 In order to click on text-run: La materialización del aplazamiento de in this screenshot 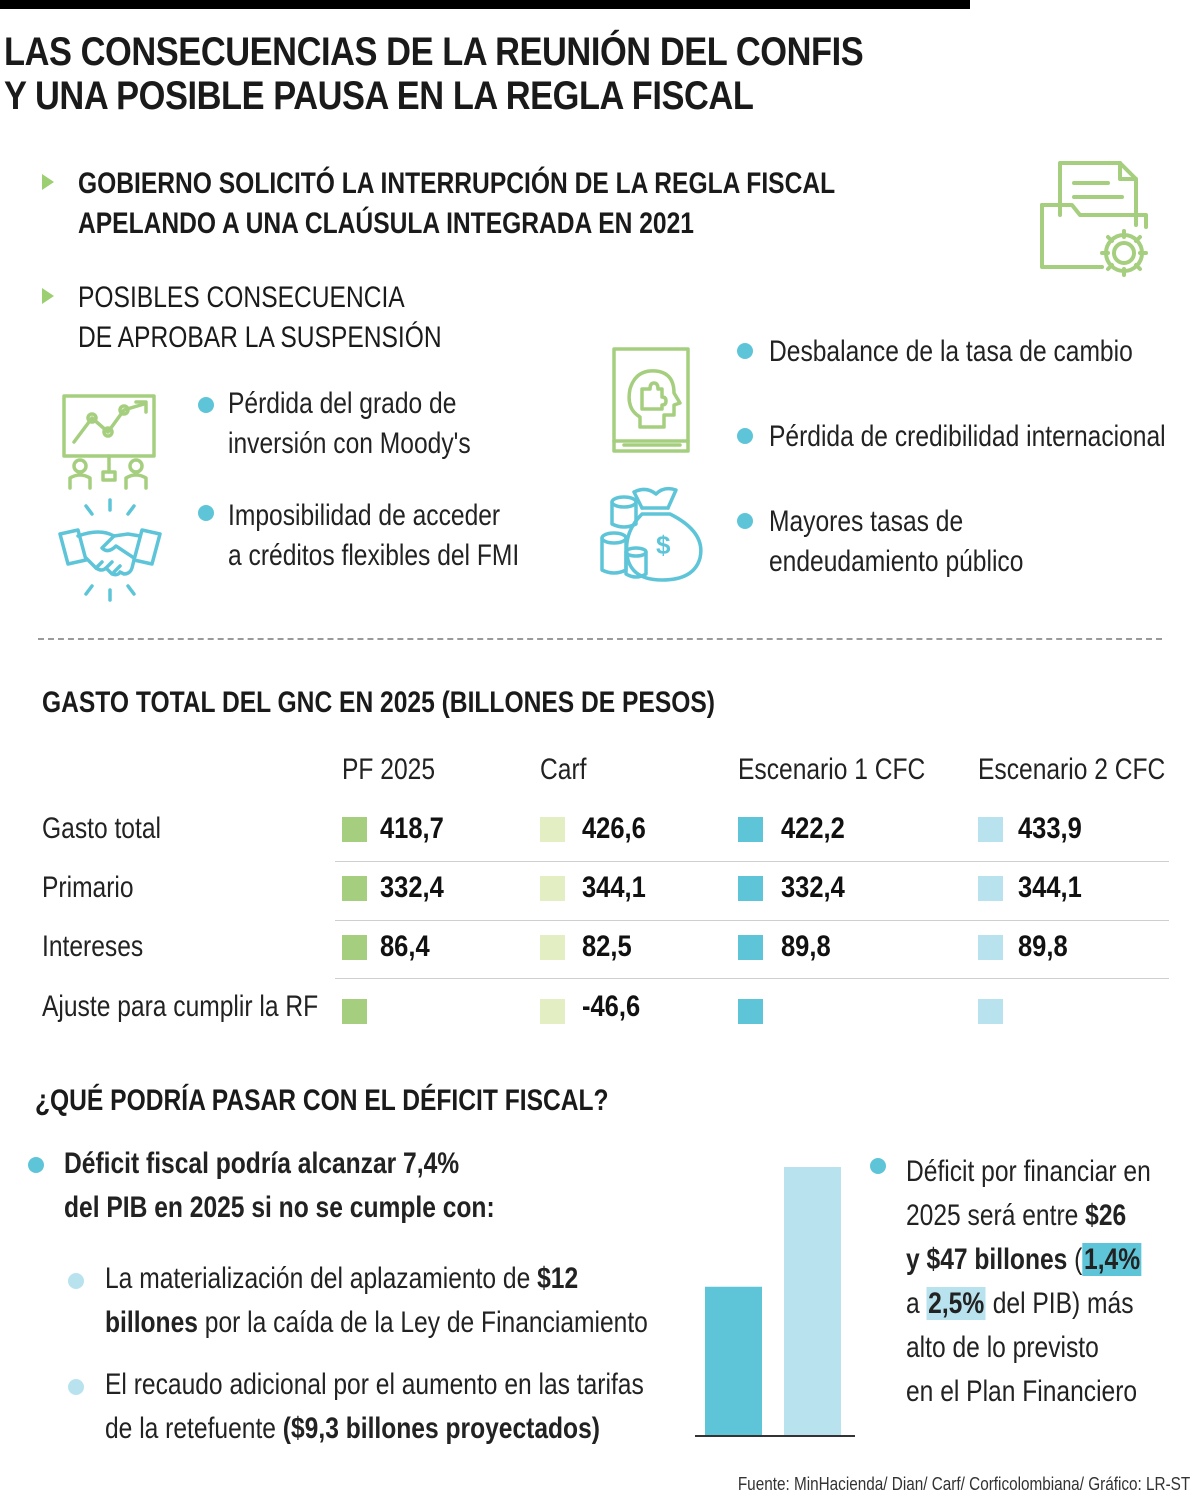, I will do `click(321, 1278)`.